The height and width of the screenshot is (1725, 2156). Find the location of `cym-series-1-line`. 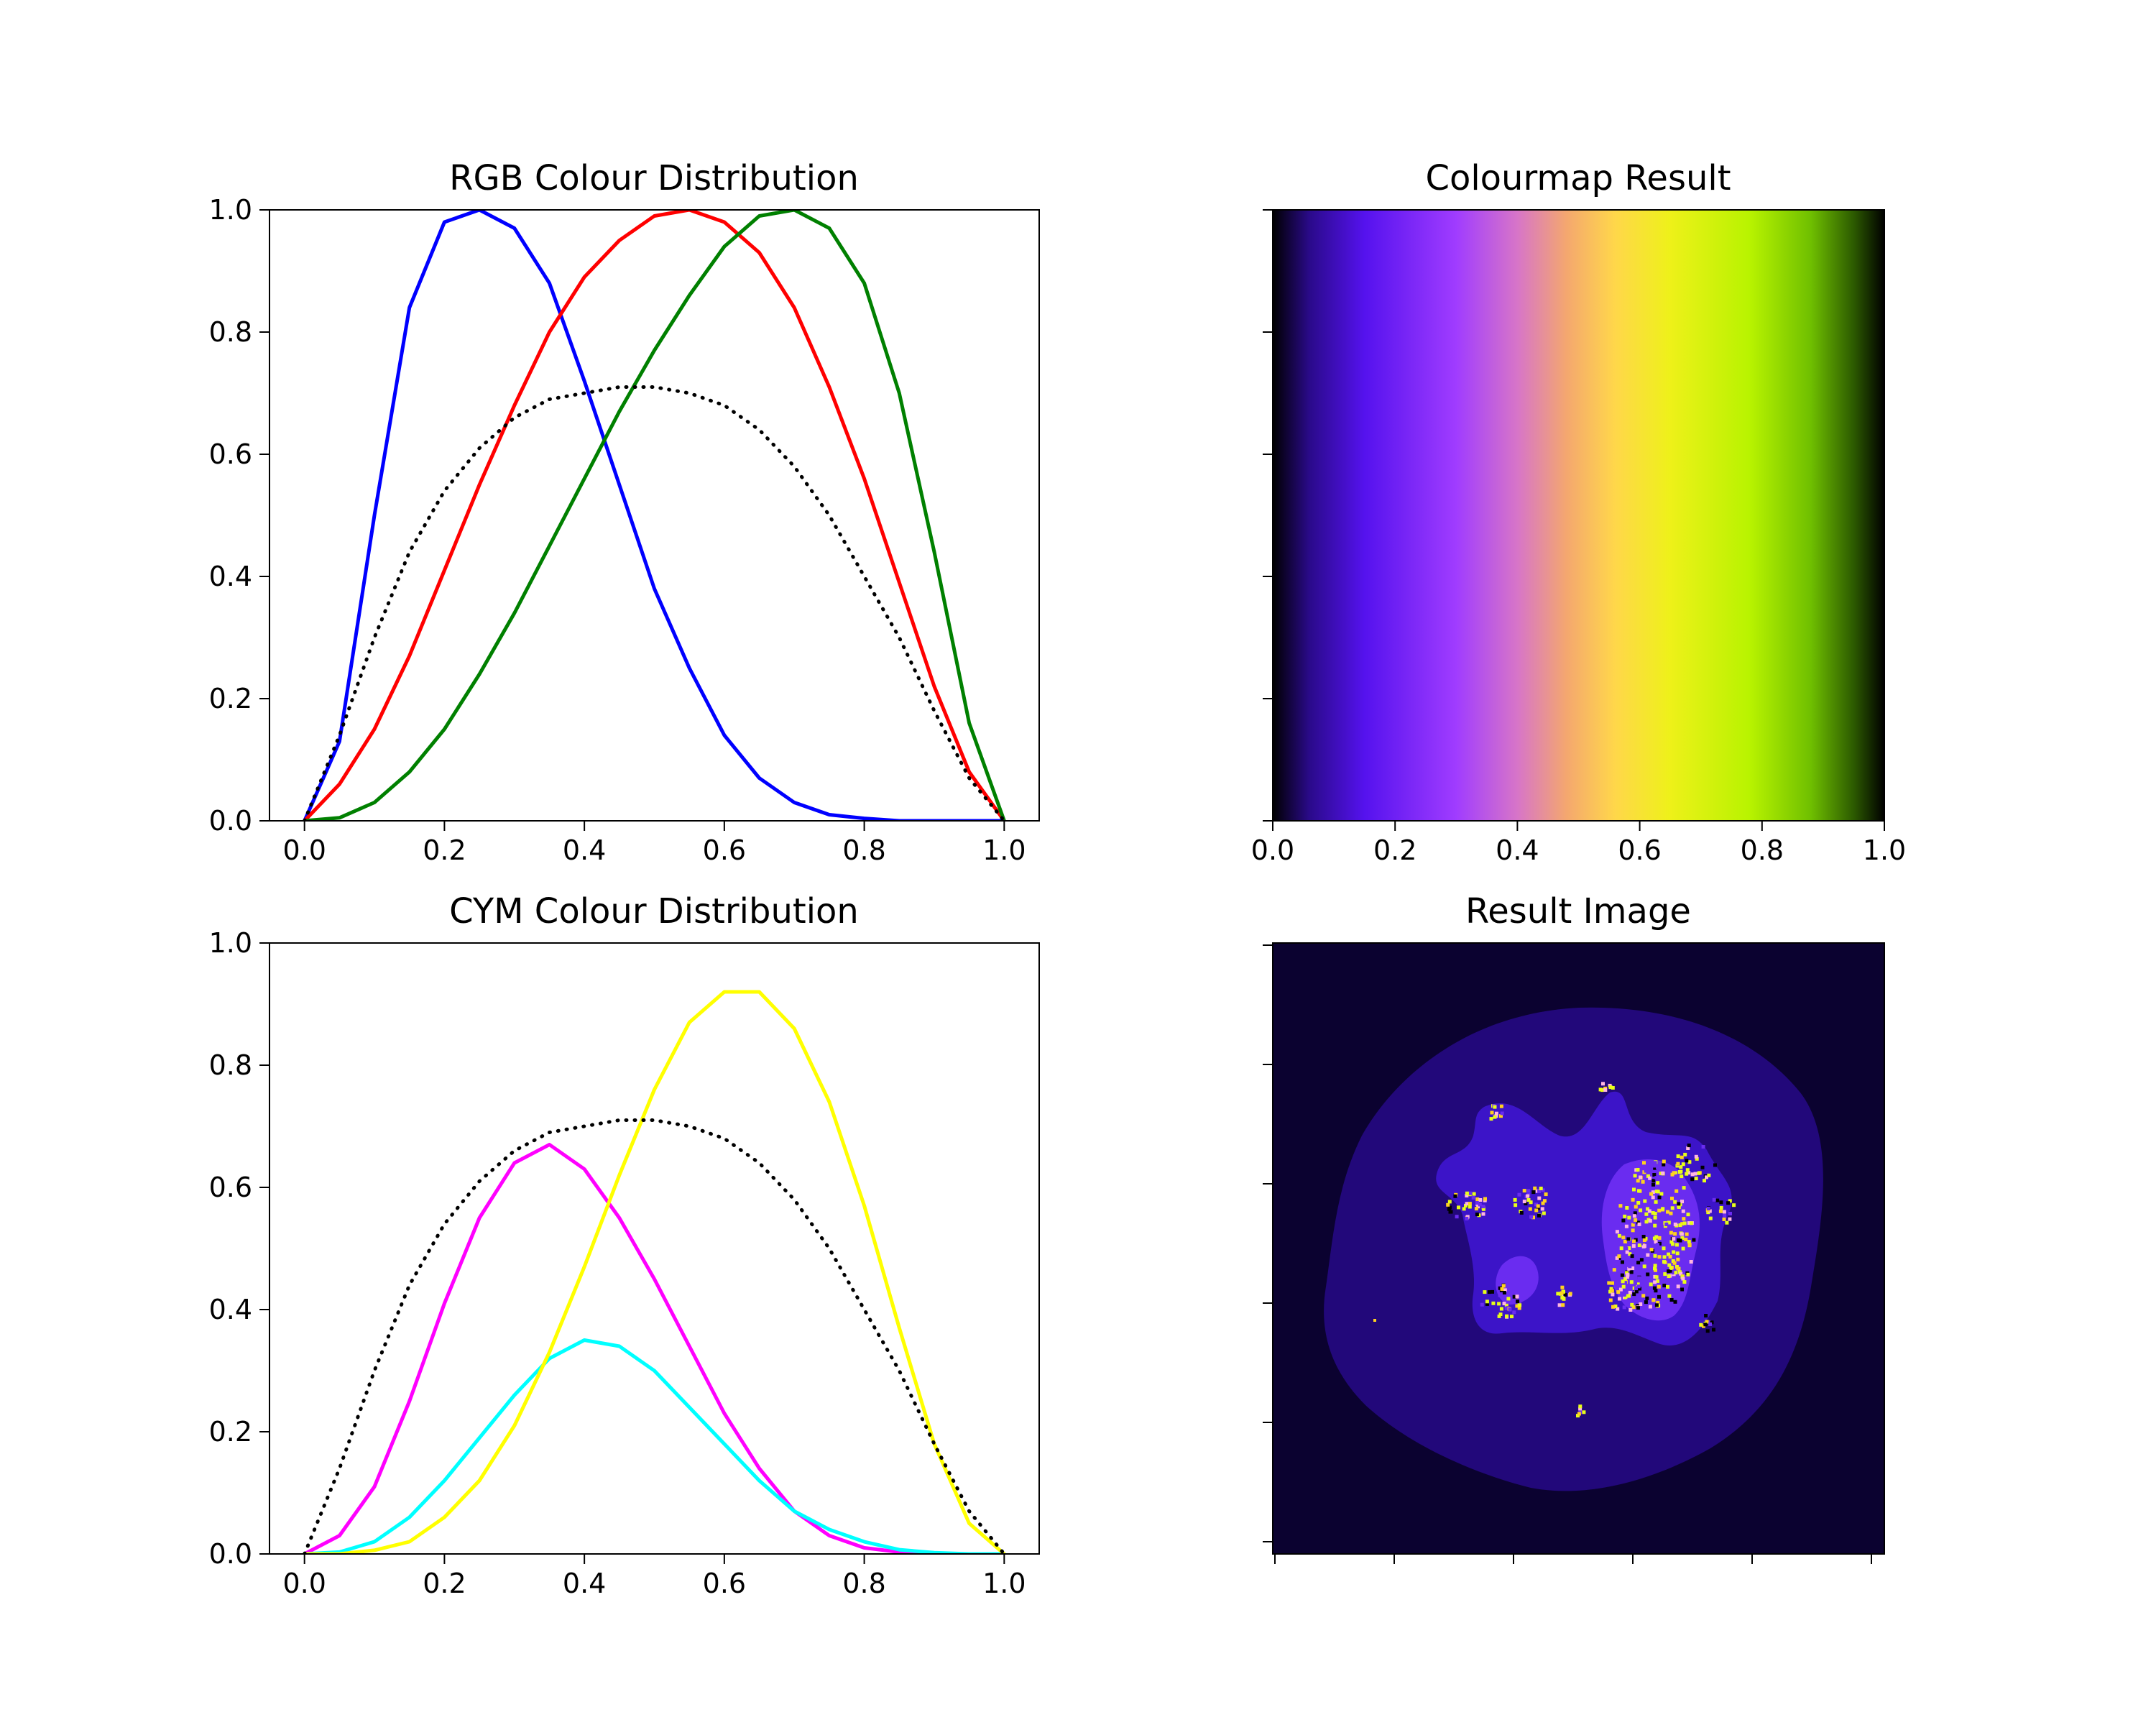

cym-series-1-line is located at coordinates (654, 1446).